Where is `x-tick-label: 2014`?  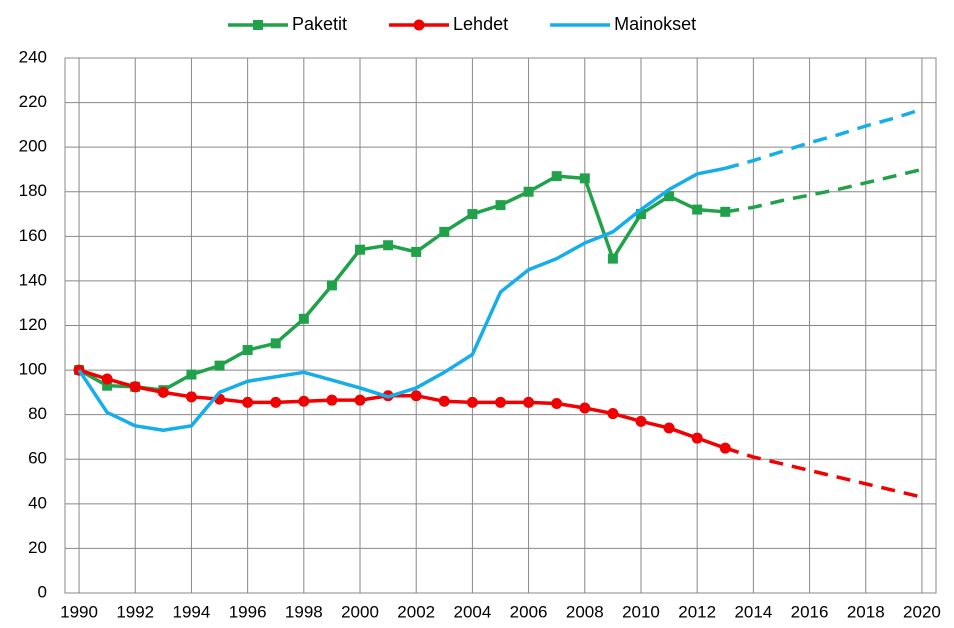
x-tick-label: 2014 is located at coordinates (753, 611).